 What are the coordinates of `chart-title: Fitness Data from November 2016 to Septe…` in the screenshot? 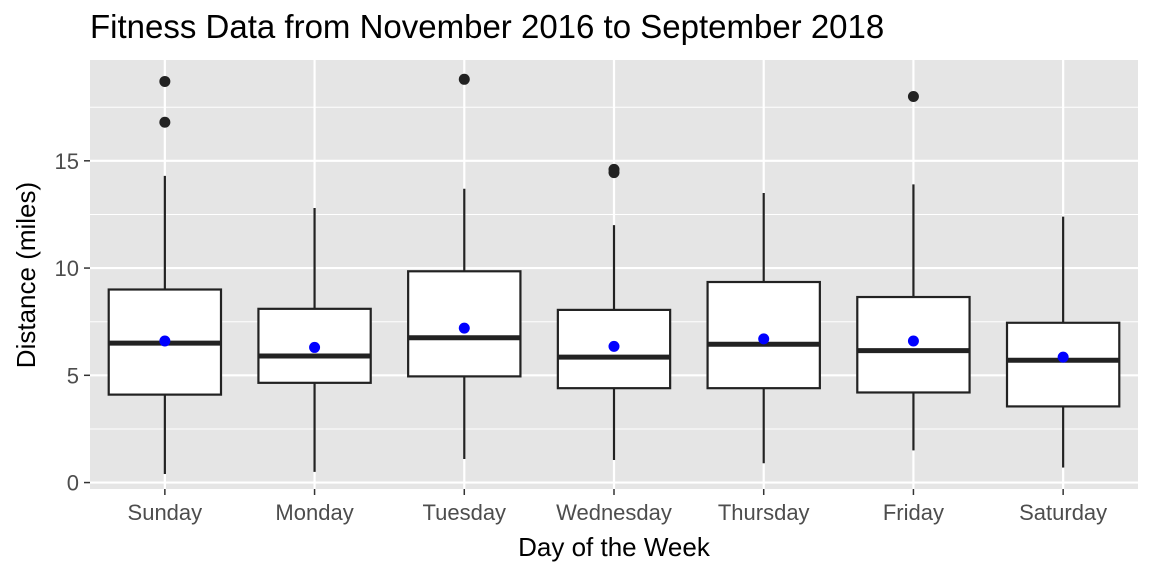 It's located at (487, 26).